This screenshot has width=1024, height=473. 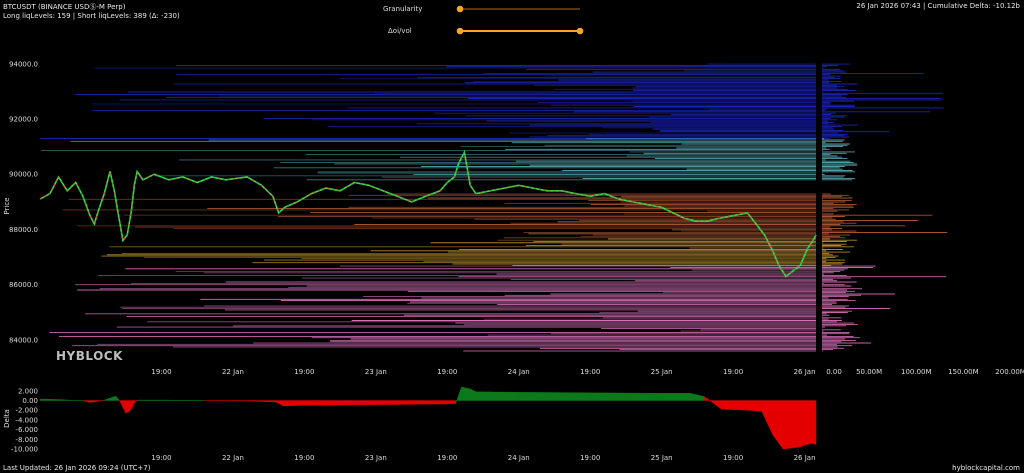 I want to click on delta-oi-vol-handle-max, so click(x=580, y=31).